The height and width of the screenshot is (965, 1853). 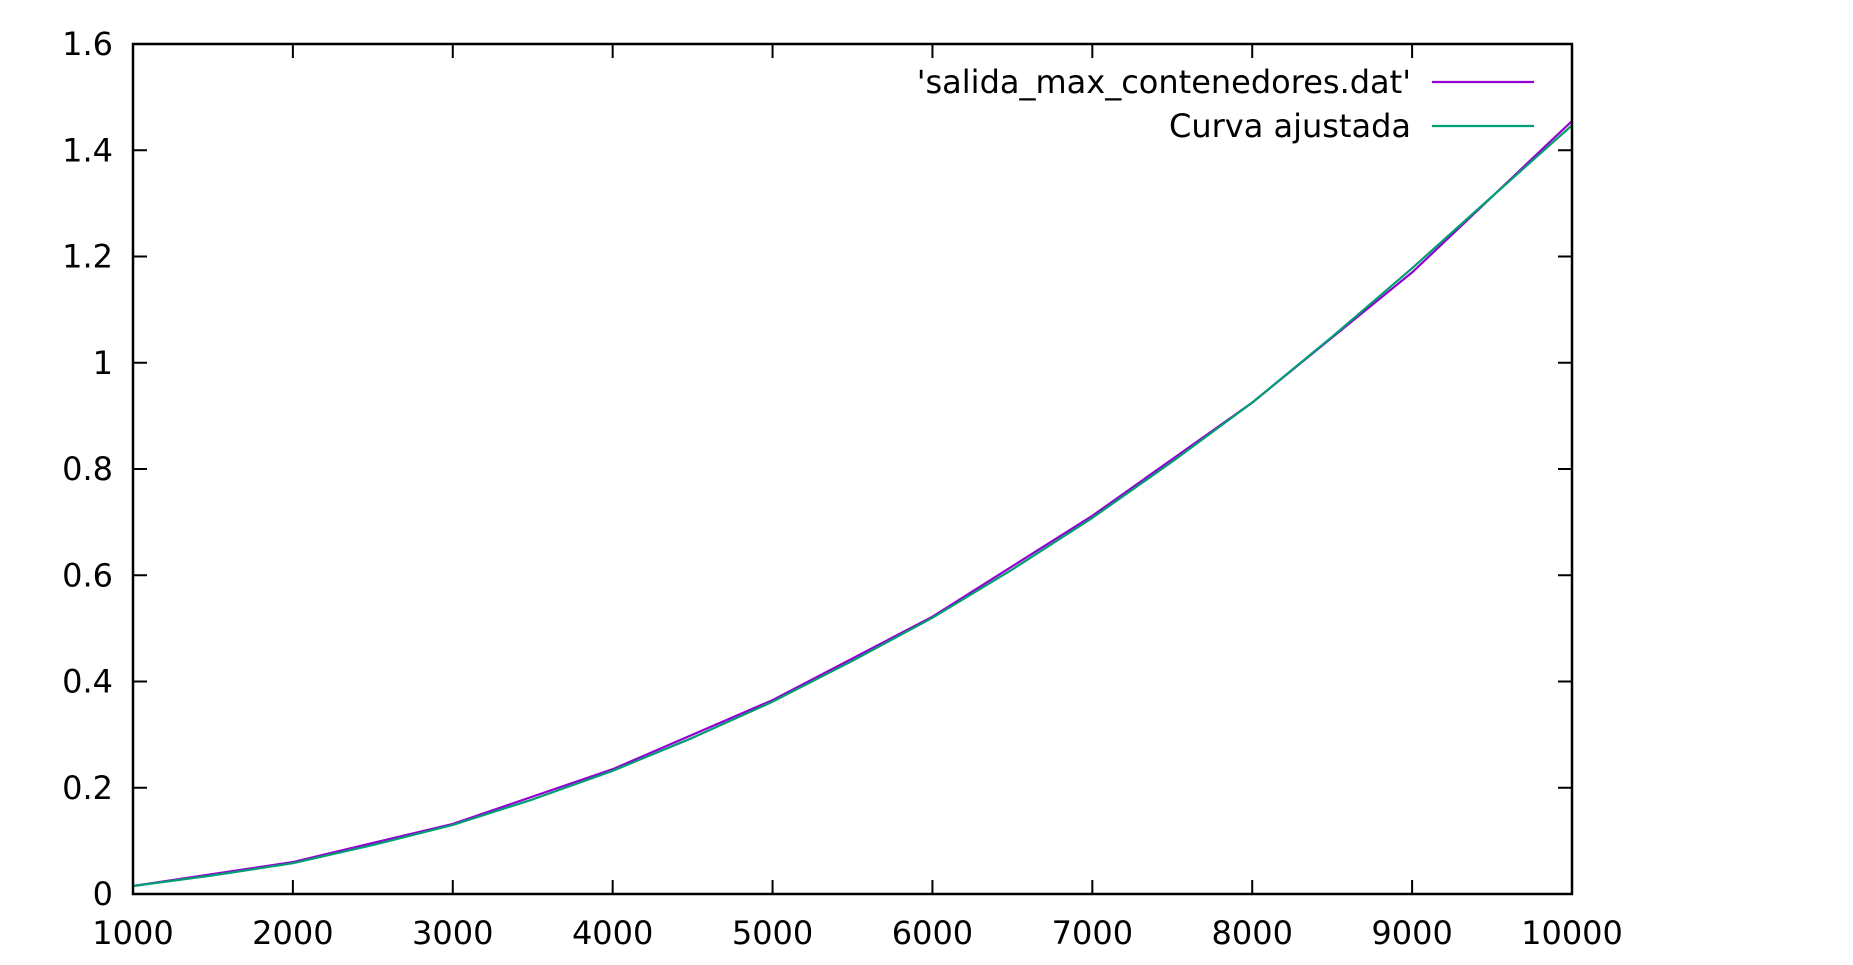 What do you see at coordinates (1164, 82) in the screenshot?
I see `legend-label-0: 'salida_max_contenedores.dat'` at bounding box center [1164, 82].